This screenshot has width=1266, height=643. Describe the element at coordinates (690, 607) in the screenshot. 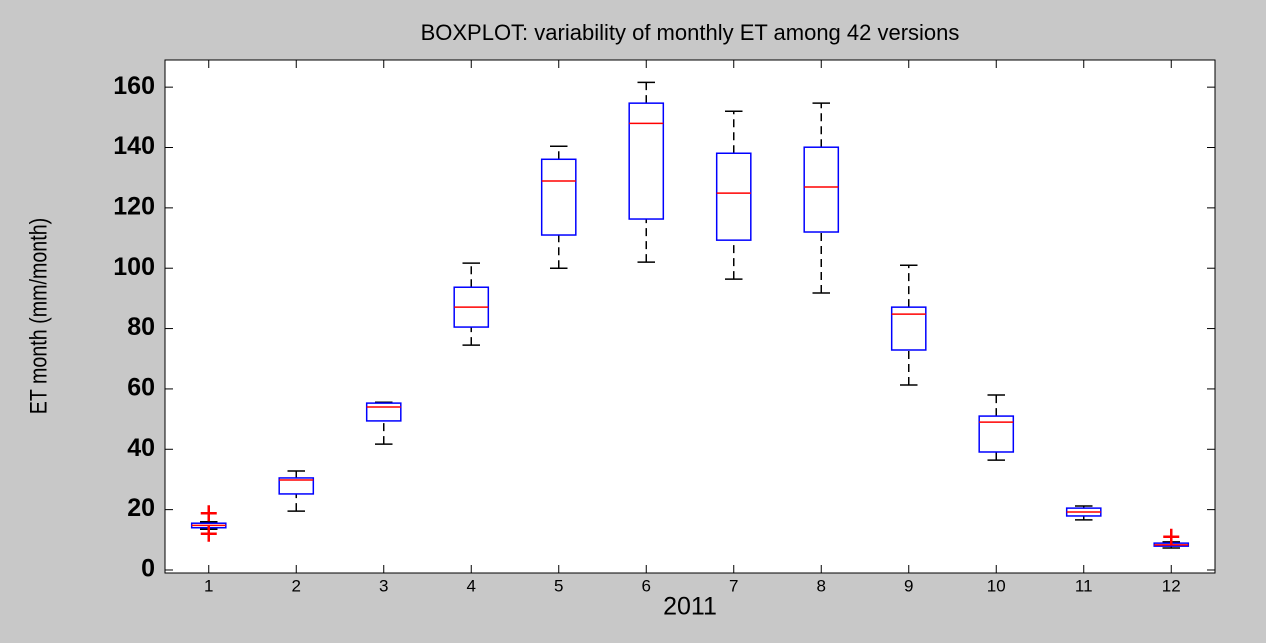

I see `x-axis-label: 2011` at that location.